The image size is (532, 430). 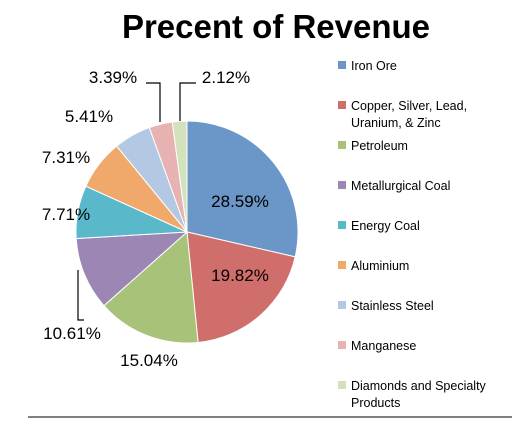 What do you see at coordinates (149, 360) in the screenshot?
I see `data-label-petroleum: 15.04%` at bounding box center [149, 360].